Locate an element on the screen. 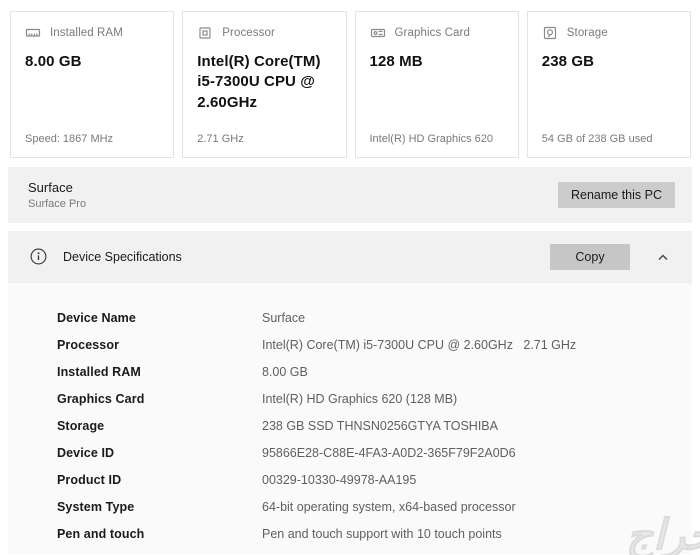 This screenshot has width=700, height=555. card-title: Installed RAM is located at coordinates (86, 33).